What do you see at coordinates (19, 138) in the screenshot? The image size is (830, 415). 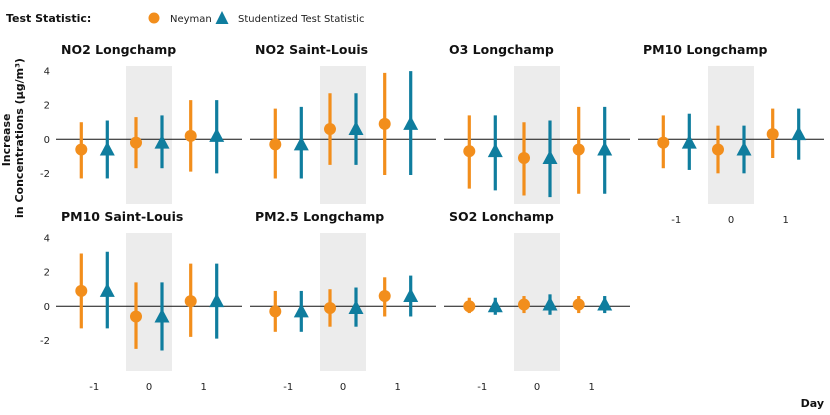 I see `y-axis-label-line-2: in Concentrations (µg/m³)` at bounding box center [19, 138].